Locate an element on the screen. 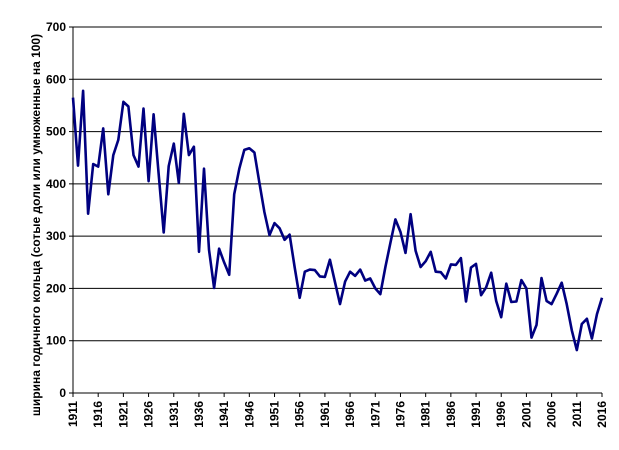 The height and width of the screenshot is (450, 619). y-tick-label: 600 is located at coordinates (56, 79).